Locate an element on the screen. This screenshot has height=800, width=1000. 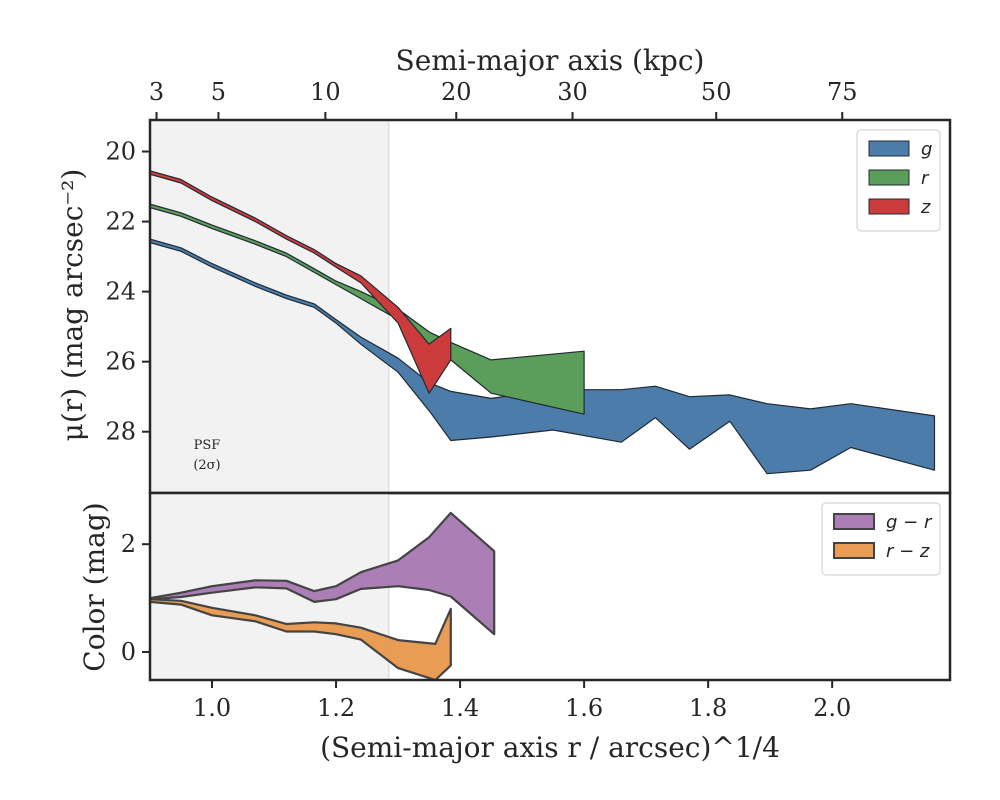
top-y-tick-label: 26 is located at coordinates (120, 362).